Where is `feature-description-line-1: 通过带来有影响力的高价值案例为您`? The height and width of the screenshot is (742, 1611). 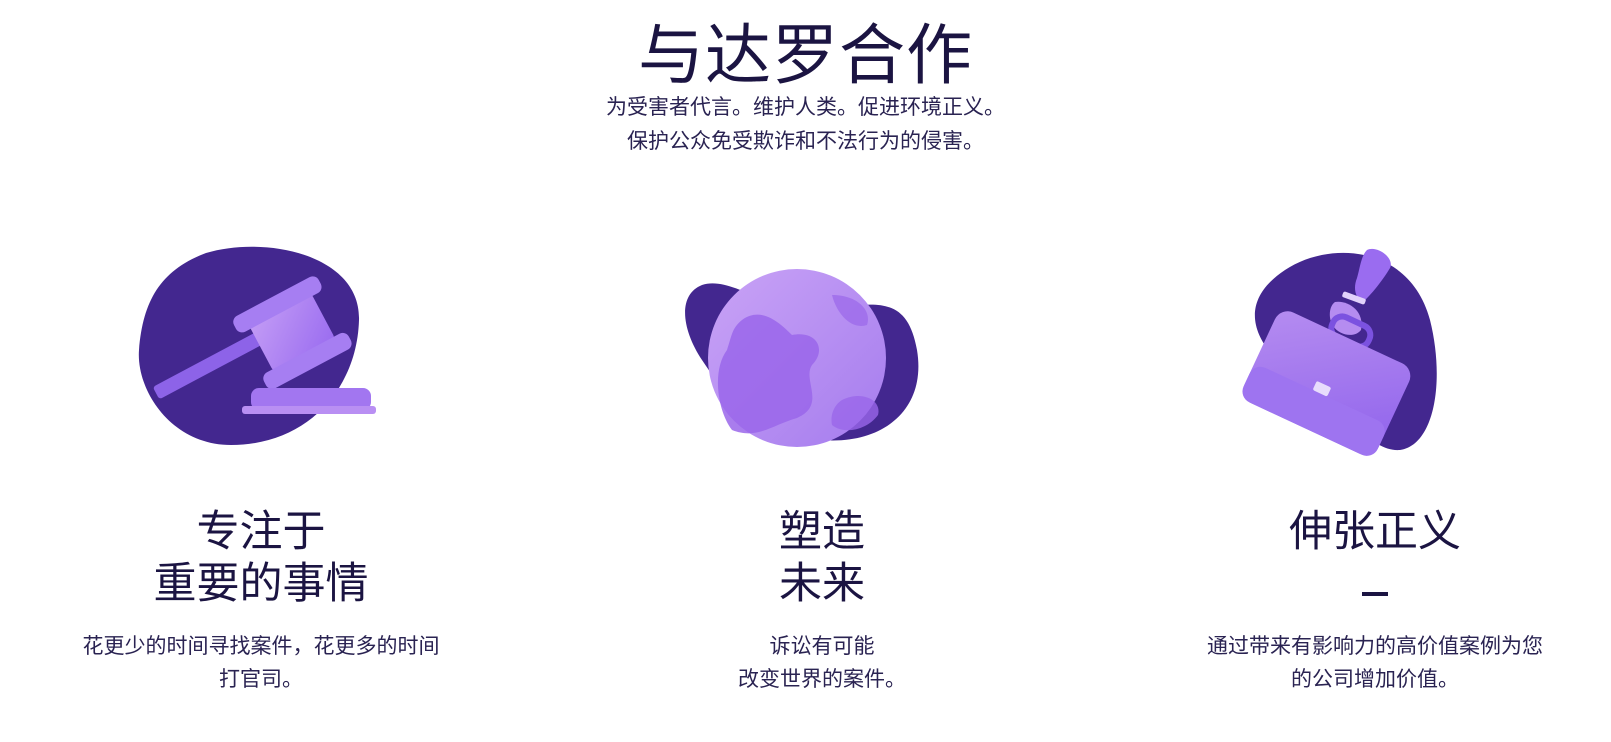 feature-description-line-1: 通过带来有影响力的高价值案例为您 is located at coordinates (1375, 646).